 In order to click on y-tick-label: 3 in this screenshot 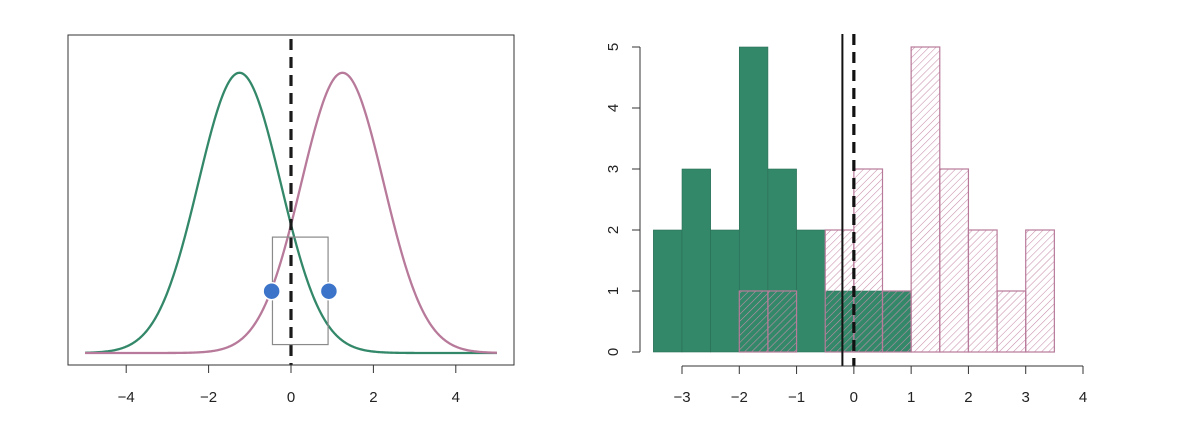, I will do `click(613, 169)`.